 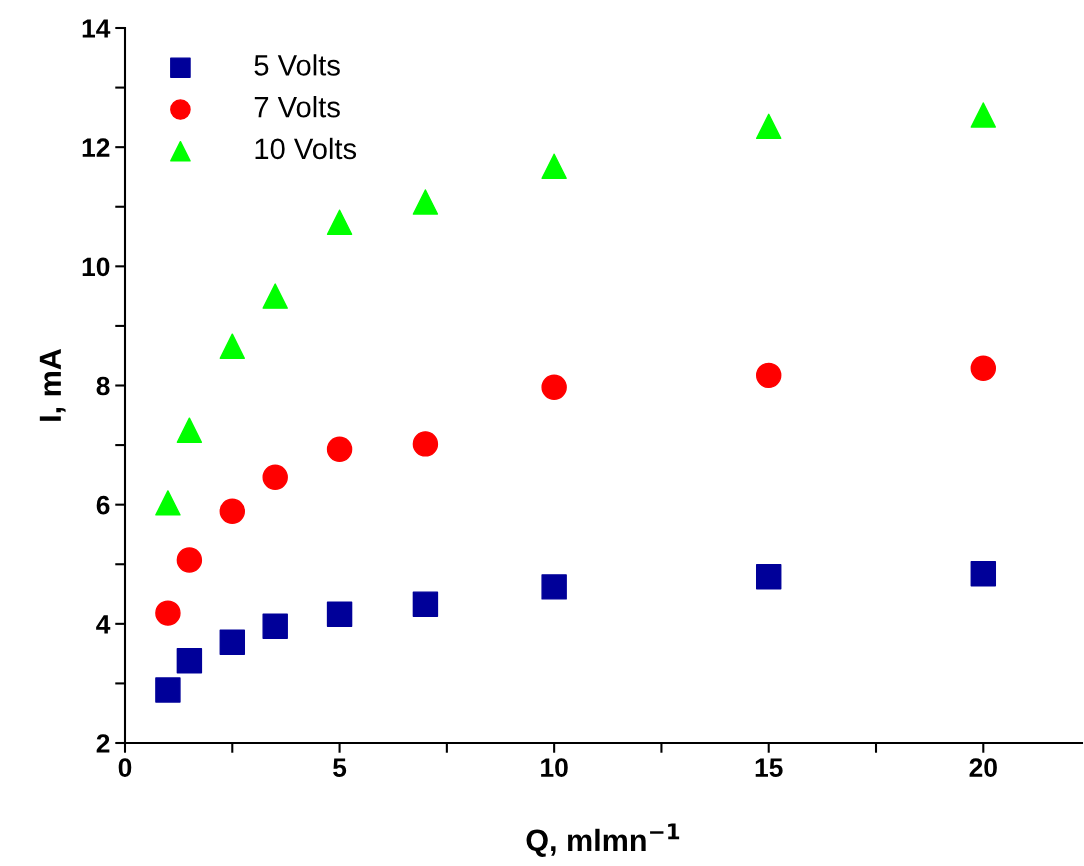 What do you see at coordinates (125, 767) in the screenshot?
I see `x-tick-label: 0` at bounding box center [125, 767].